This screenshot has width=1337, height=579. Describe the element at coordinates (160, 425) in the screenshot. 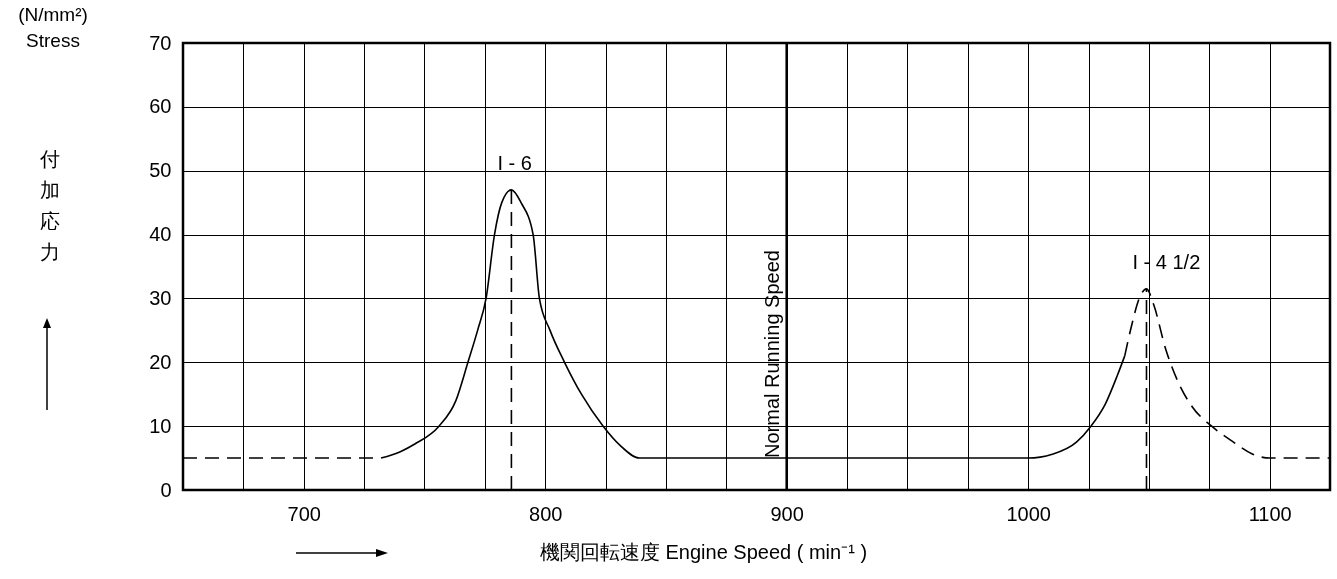

I see `y-tick-label: 10` at that location.